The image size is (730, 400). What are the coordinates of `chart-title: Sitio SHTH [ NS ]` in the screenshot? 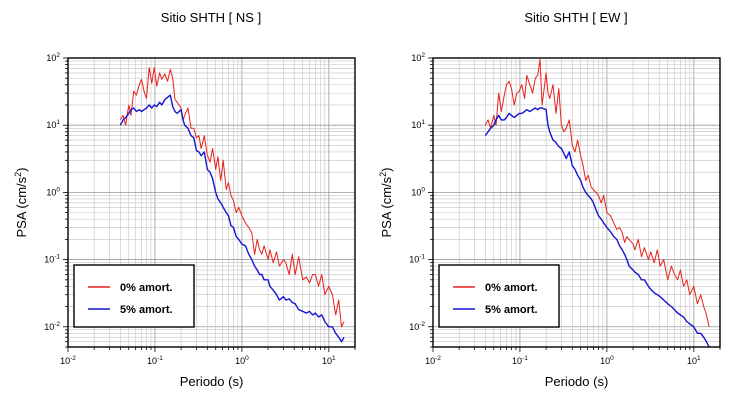 It's located at (211, 17).